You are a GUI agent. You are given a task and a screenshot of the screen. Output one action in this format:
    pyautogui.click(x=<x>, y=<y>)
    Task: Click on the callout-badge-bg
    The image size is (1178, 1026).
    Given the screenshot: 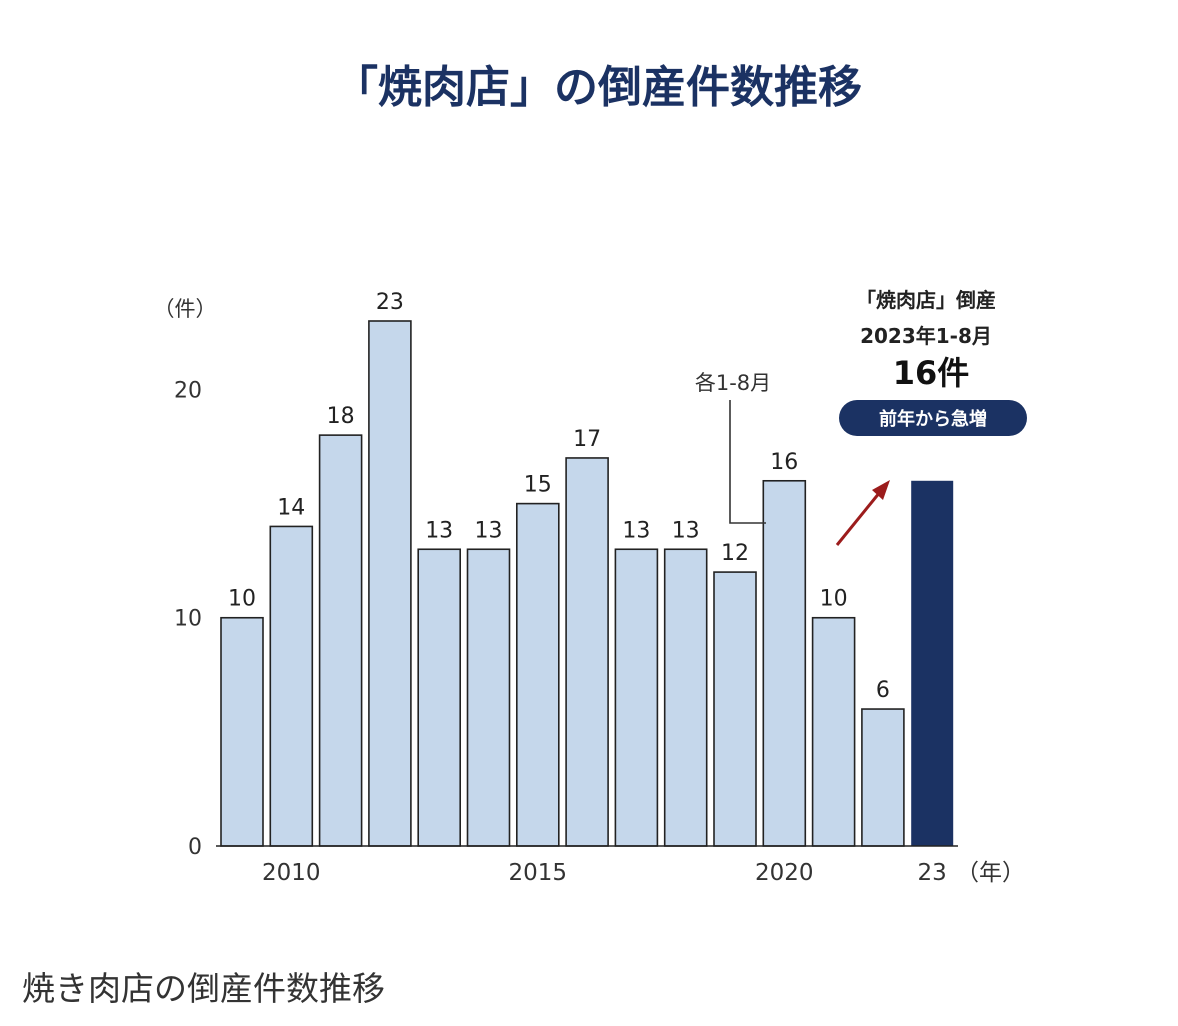 What is the action you would take?
    pyautogui.click(x=933, y=418)
    